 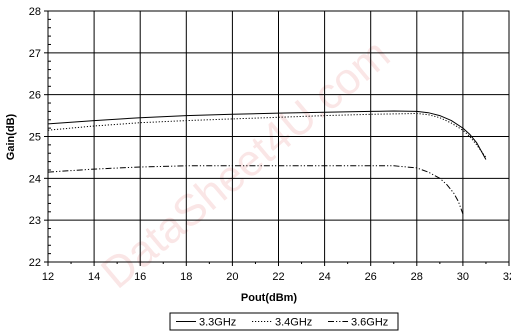 I want to click on x-tick-label: 32, so click(x=507, y=277).